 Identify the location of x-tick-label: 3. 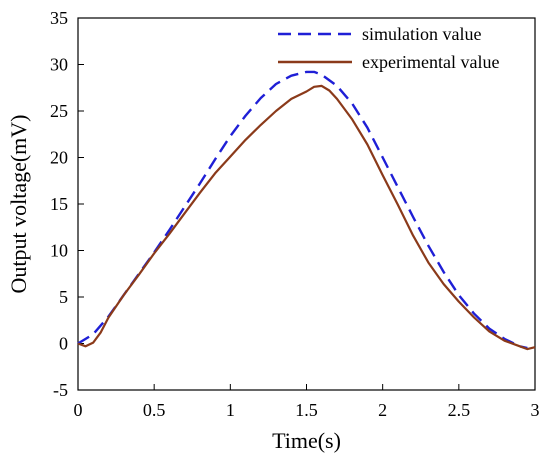
(535, 410).